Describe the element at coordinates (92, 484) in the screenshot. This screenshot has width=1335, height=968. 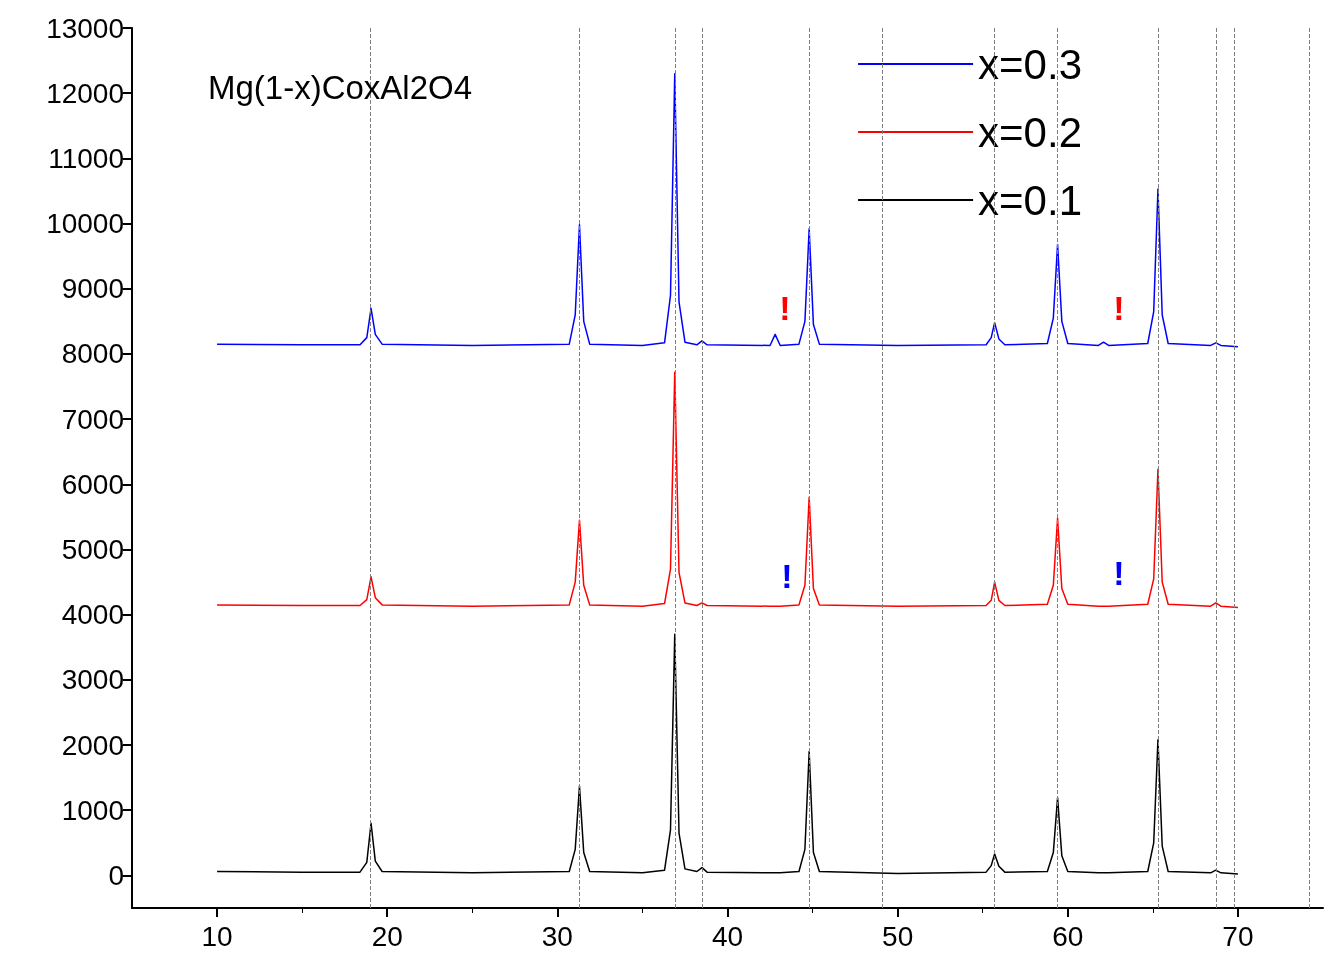
I see `y-tick-label: 6000` at that location.